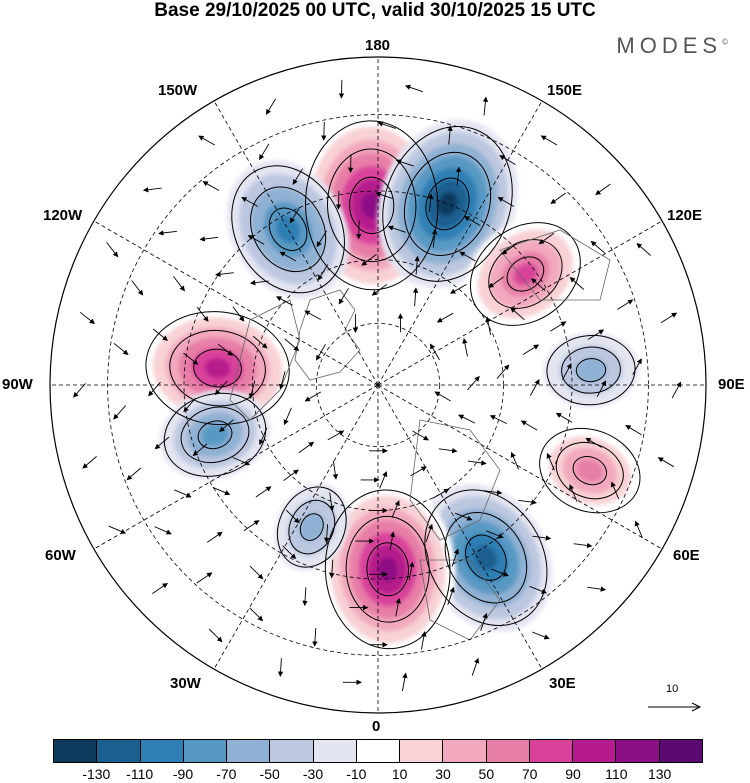  I want to click on colorbar-tick-label: 70, so click(529, 774).